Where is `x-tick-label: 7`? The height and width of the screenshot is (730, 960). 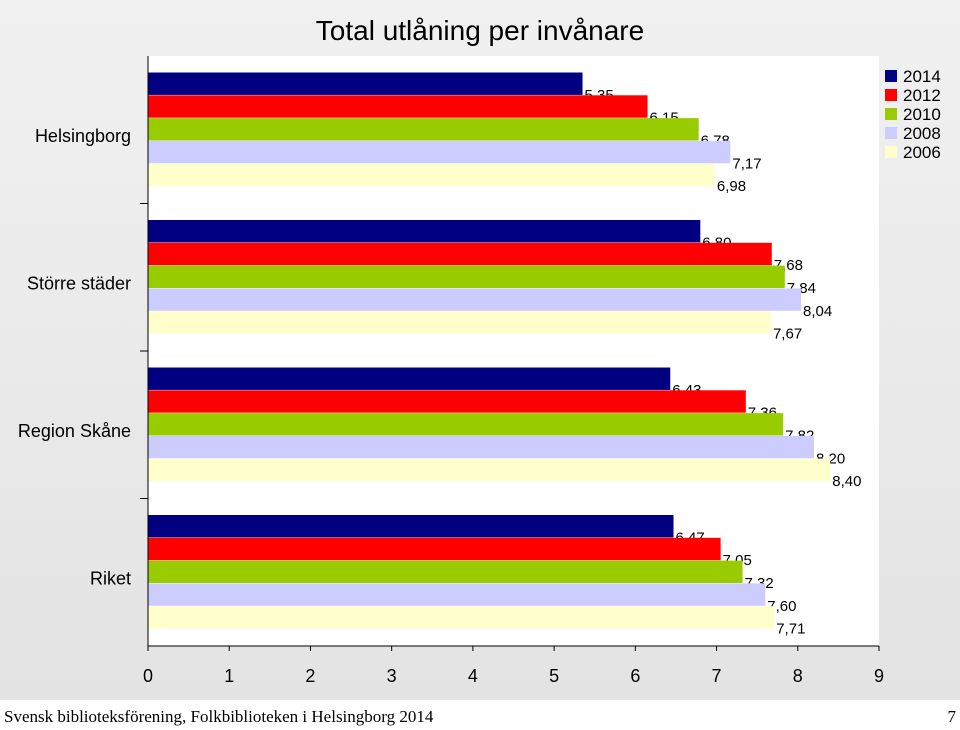
x-tick-label: 7 is located at coordinates (717, 676).